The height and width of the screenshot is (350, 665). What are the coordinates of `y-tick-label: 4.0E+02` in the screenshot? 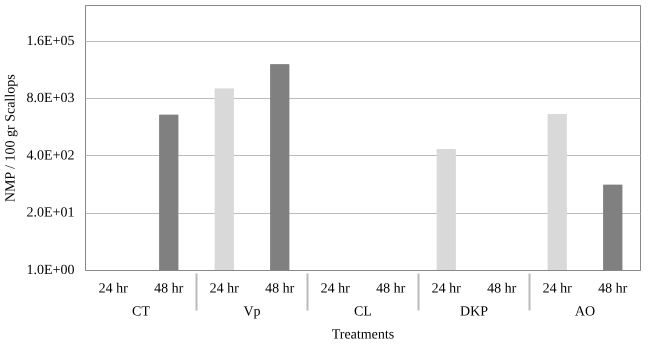 It's located at (50, 156).